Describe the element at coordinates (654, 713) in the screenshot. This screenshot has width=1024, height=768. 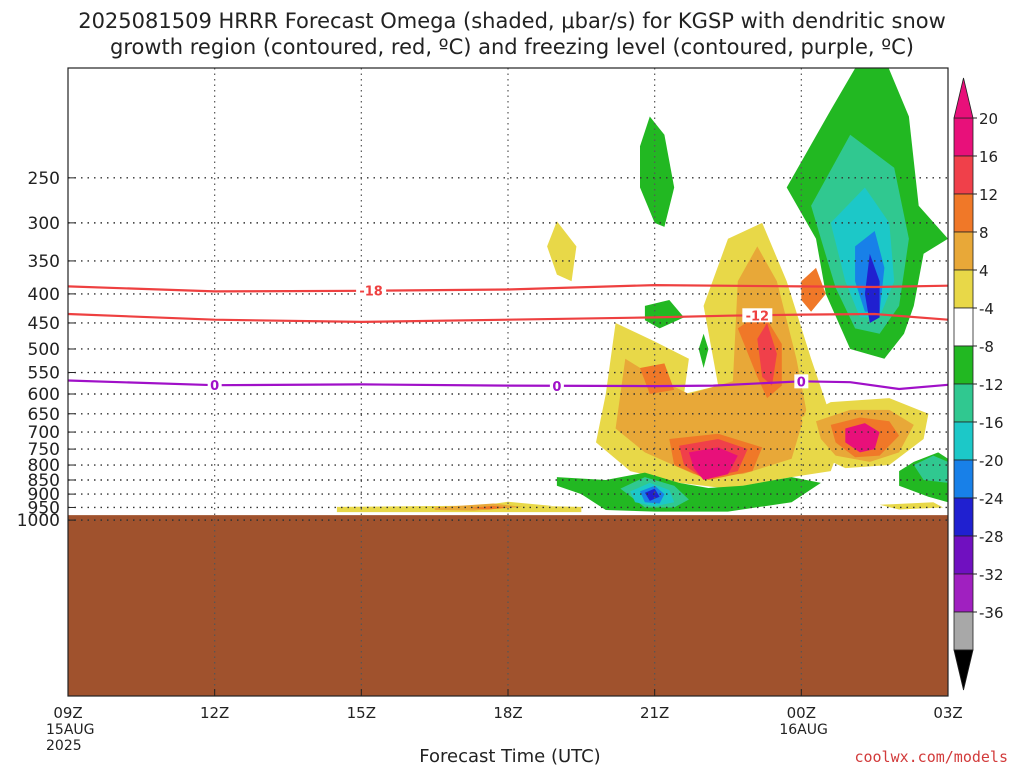
I see `x-tick-label: 21Z` at that location.